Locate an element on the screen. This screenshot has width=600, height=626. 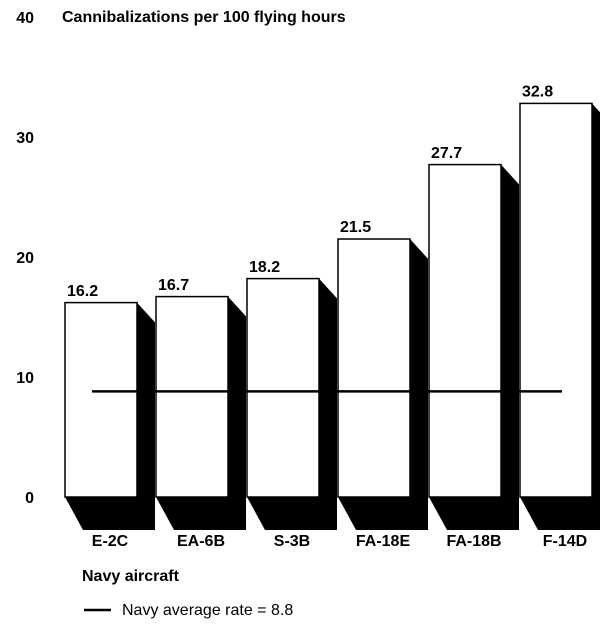
x-tick-label: FA-18B is located at coordinates (473, 541).